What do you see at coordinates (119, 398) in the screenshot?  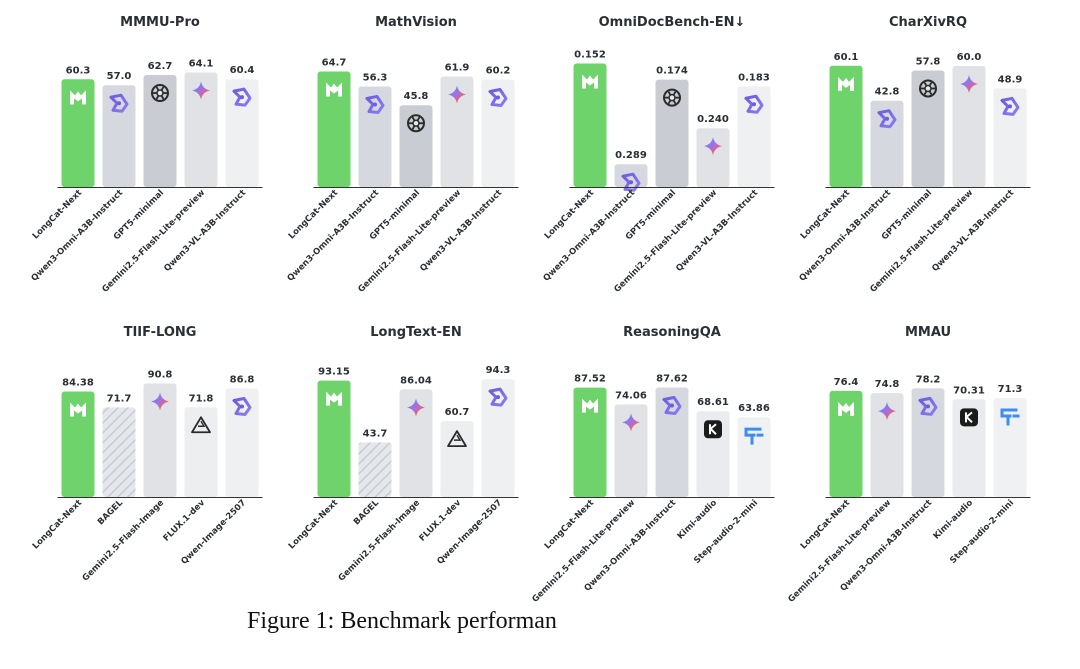 I see `data-label: 71.7` at bounding box center [119, 398].